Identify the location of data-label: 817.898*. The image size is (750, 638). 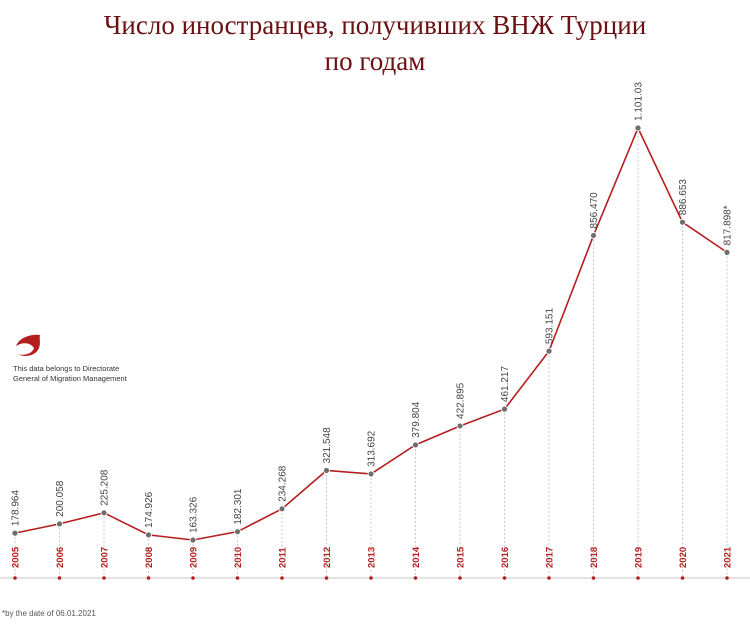
(728, 225).